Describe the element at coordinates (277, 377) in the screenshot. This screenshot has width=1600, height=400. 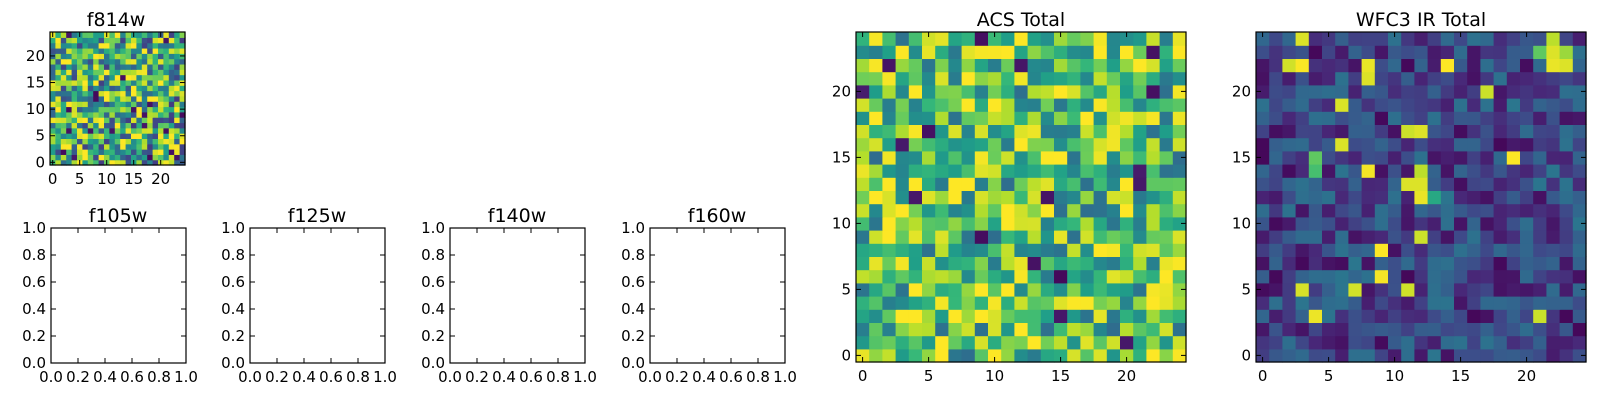
I see `f125w-x-tick-label: 0.2` at that location.